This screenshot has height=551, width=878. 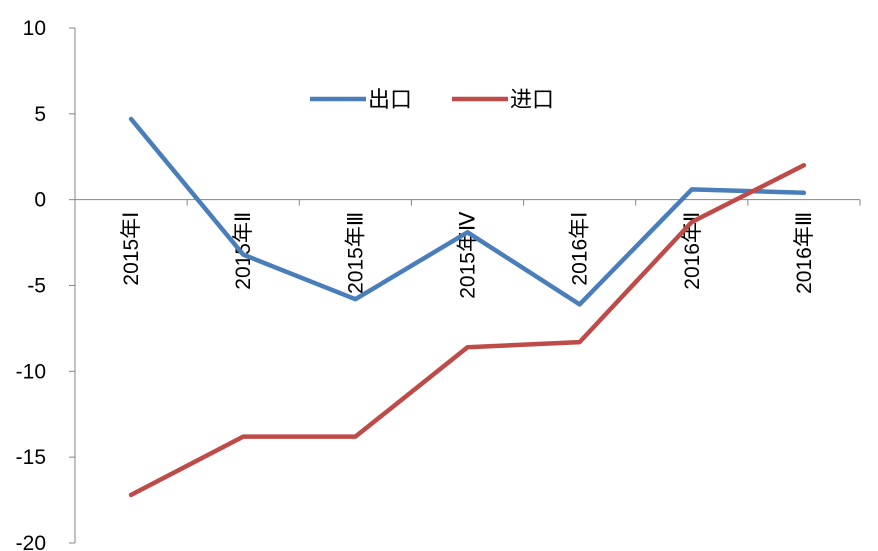 What do you see at coordinates (432, 100) in the screenshot?
I see `legend: 出口 进口` at bounding box center [432, 100].